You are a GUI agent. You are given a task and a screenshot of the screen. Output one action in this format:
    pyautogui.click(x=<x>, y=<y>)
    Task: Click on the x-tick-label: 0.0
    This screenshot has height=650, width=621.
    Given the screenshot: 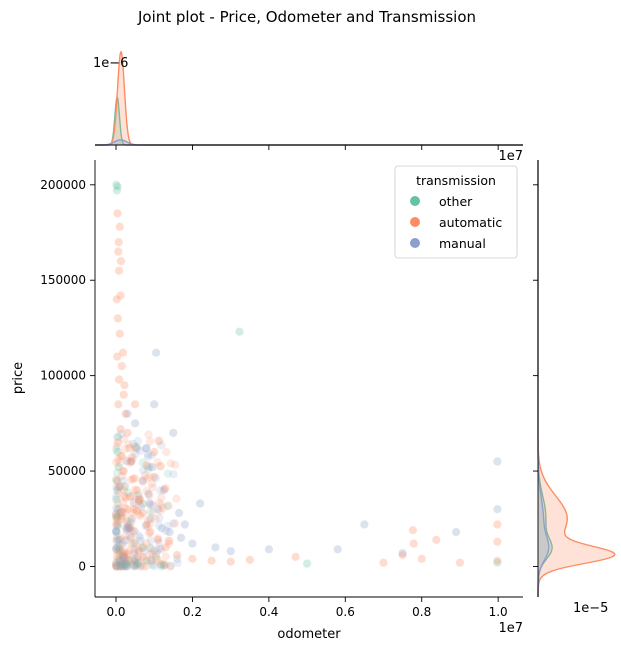 What is the action you would take?
    pyautogui.click(x=115, y=612)
    